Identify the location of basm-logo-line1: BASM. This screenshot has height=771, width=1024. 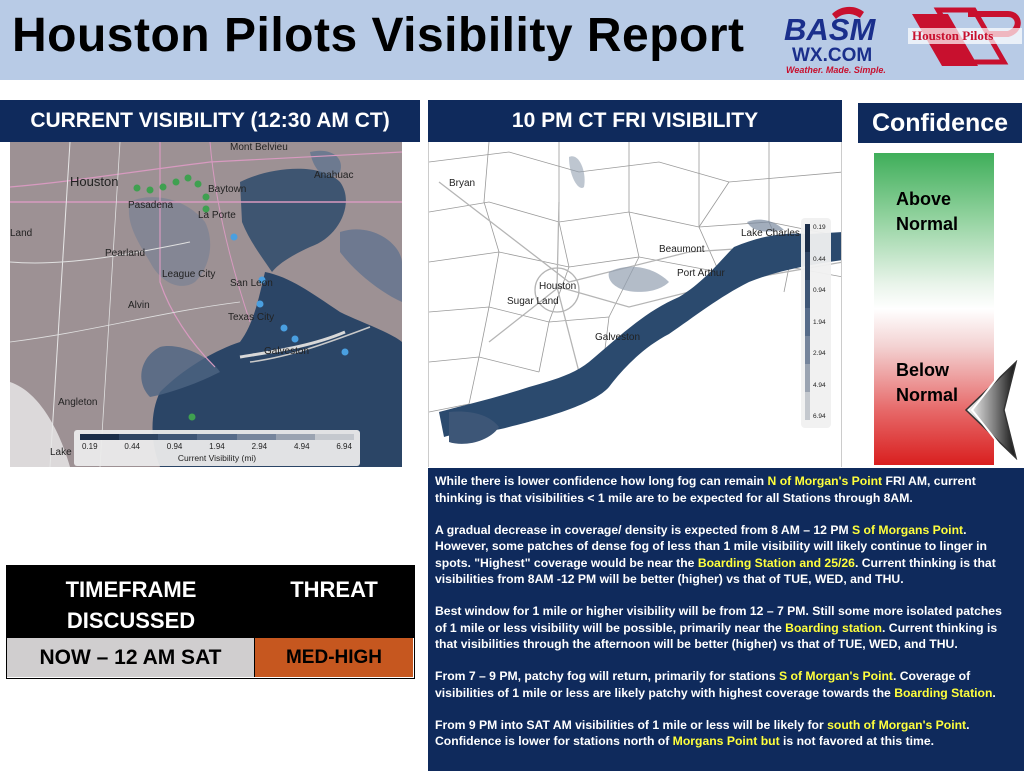
(830, 29).